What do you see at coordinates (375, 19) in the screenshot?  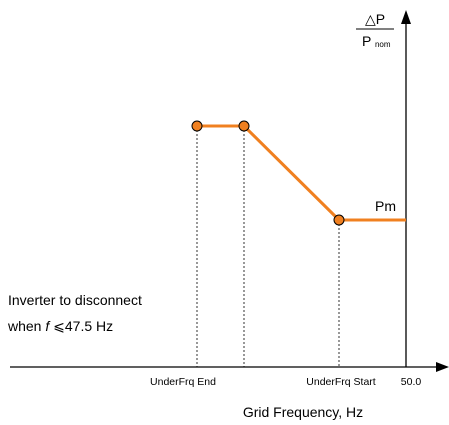 I see `y-axis-label-numerator: △P` at bounding box center [375, 19].